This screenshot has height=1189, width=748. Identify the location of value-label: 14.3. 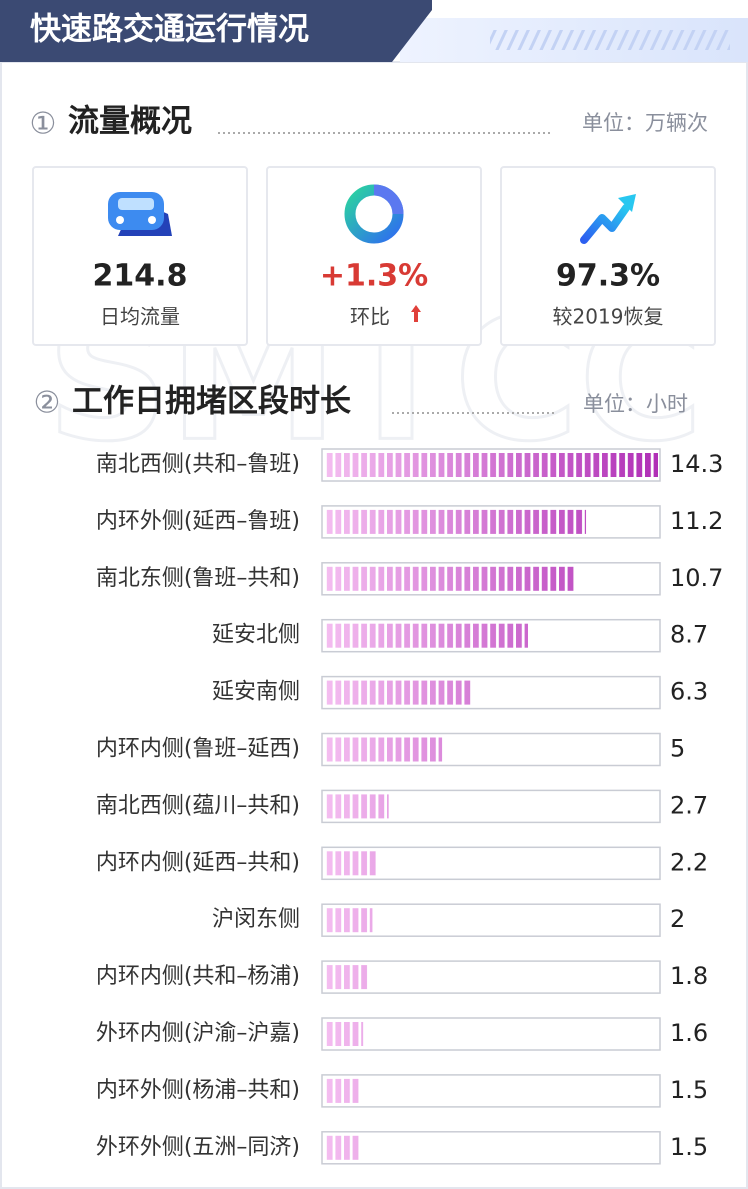
(696, 464).